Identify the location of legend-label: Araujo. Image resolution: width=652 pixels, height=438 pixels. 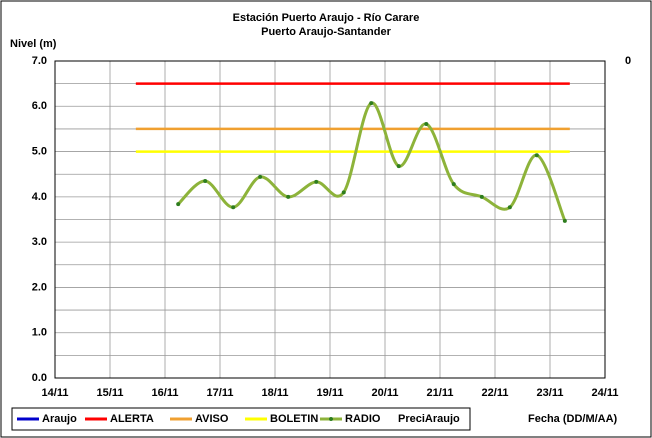
(59, 419).